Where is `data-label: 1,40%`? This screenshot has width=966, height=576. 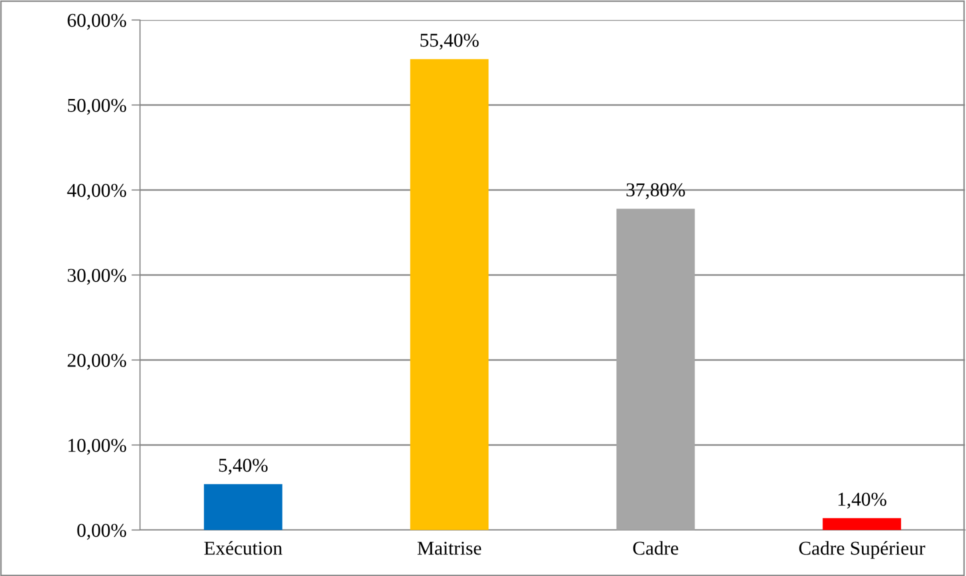 data-label: 1,40% is located at coordinates (862, 500).